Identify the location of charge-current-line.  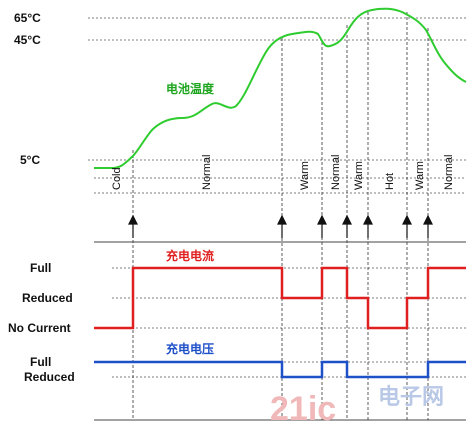
(280, 298).